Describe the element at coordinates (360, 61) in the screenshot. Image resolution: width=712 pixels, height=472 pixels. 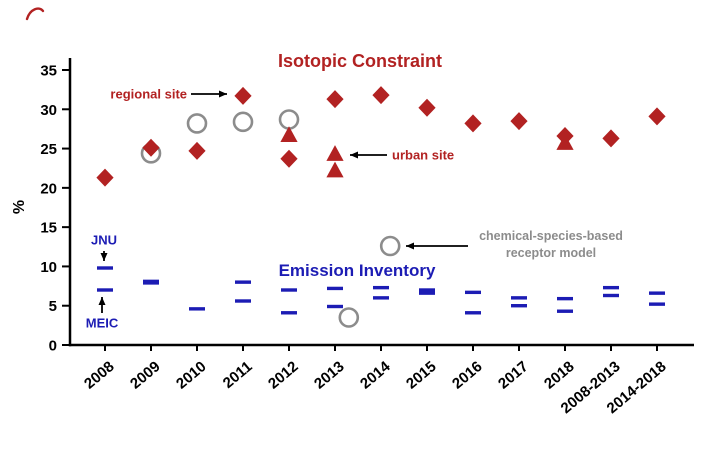
I see `isotopic-constraint-title: Isotopic Constraint` at that location.